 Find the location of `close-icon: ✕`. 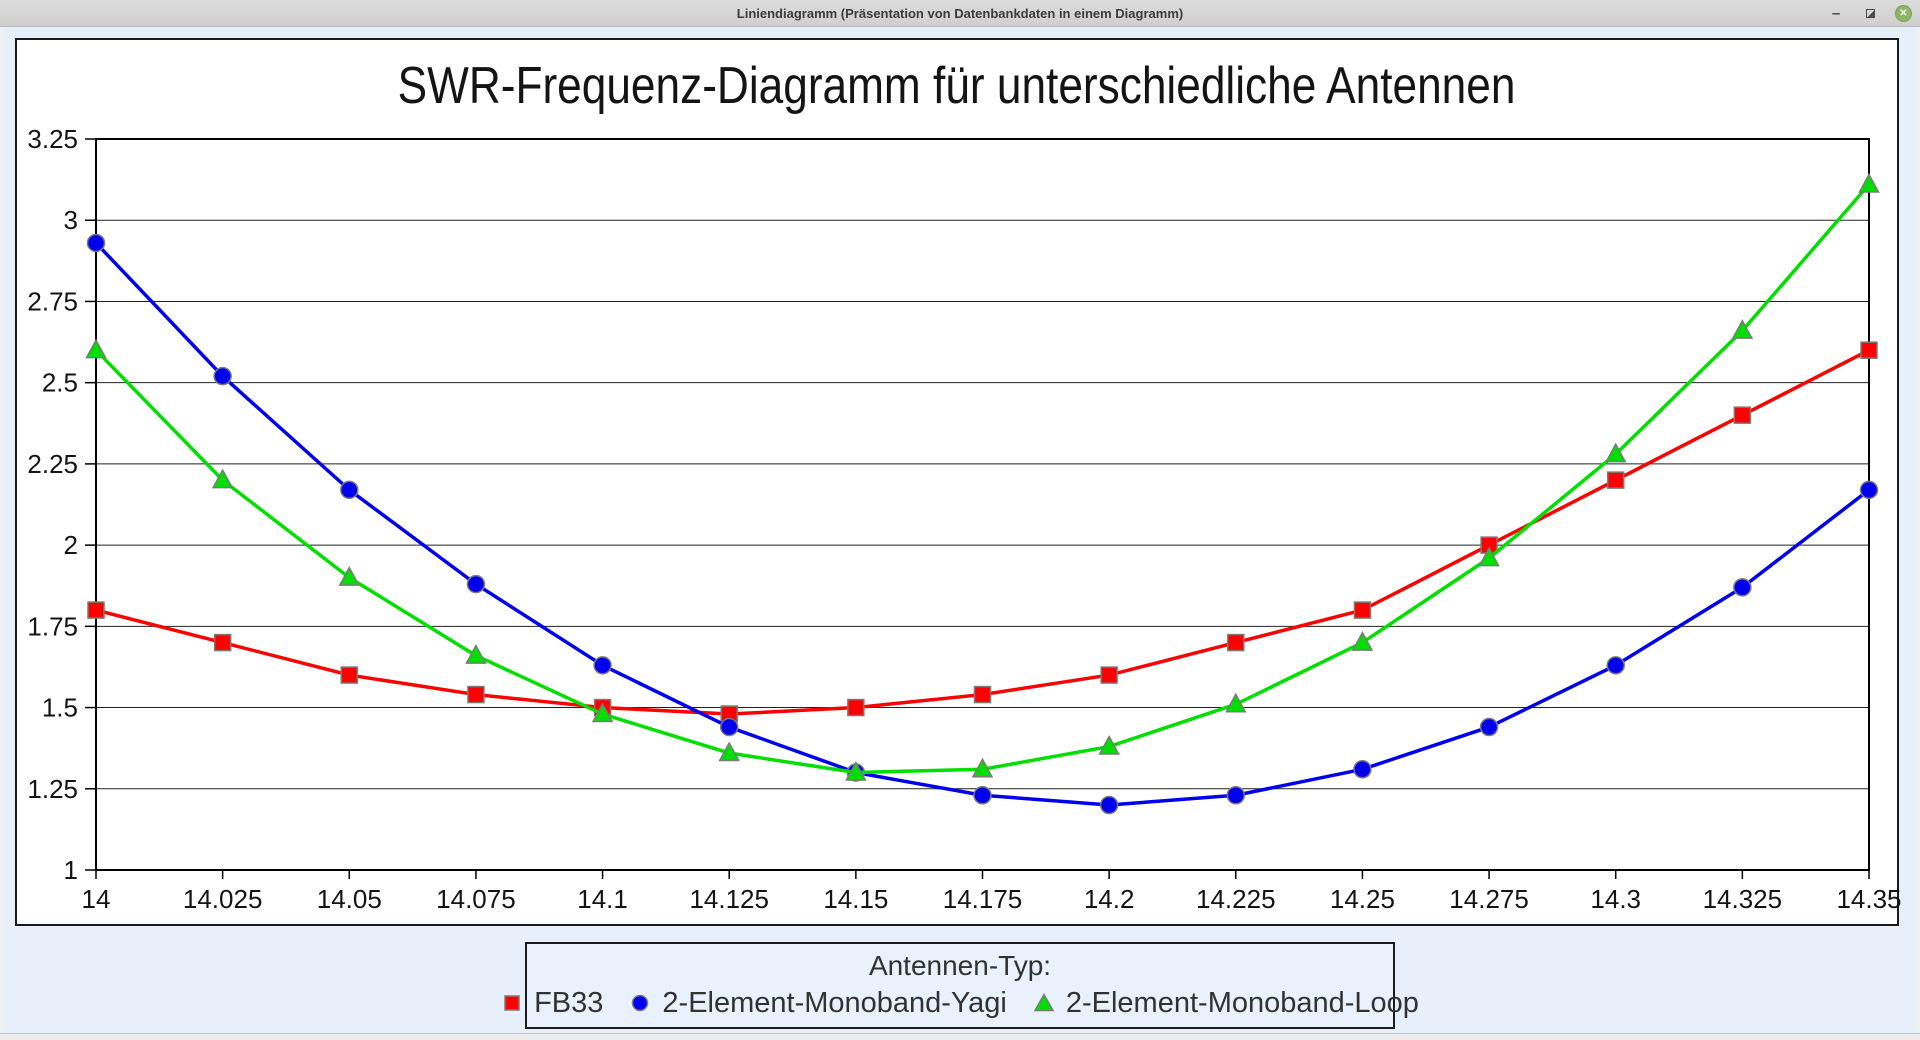

close-icon: ✕ is located at coordinates (1903, 13).